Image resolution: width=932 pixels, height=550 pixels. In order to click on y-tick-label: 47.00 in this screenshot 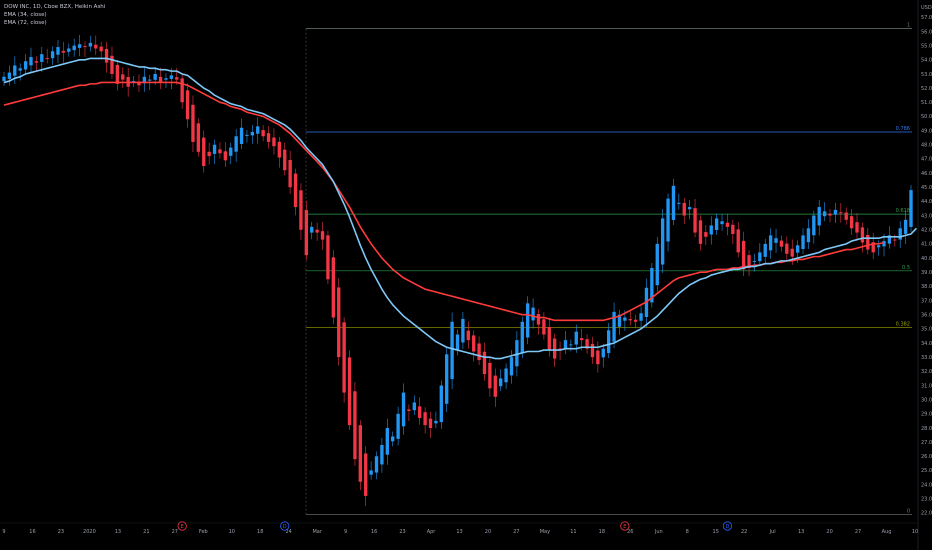, I will do `click(926, 160)`.